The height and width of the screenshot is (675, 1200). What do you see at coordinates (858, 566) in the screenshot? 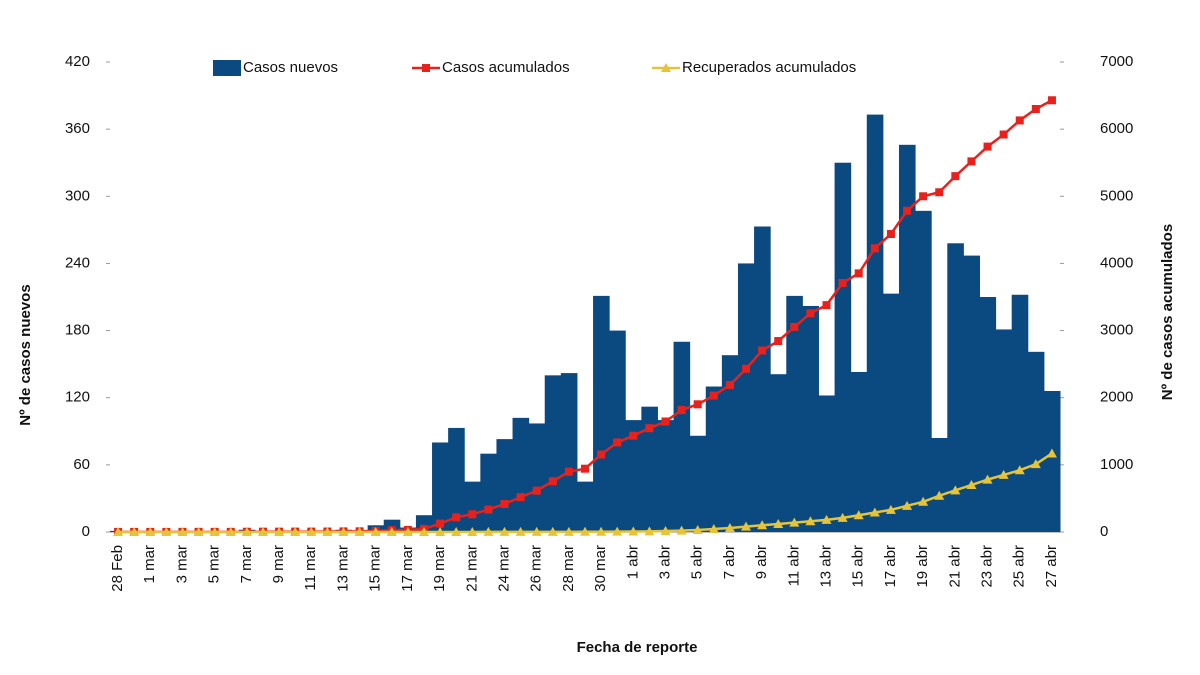
I see `x-tick-label: 15 abr` at bounding box center [858, 566].